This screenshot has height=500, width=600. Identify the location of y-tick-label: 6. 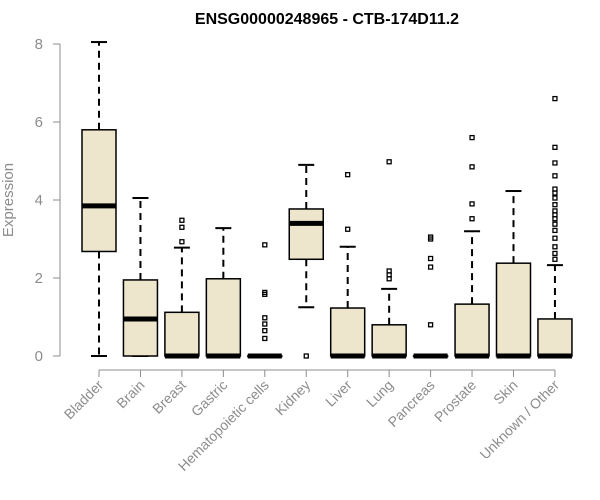
(39, 122).